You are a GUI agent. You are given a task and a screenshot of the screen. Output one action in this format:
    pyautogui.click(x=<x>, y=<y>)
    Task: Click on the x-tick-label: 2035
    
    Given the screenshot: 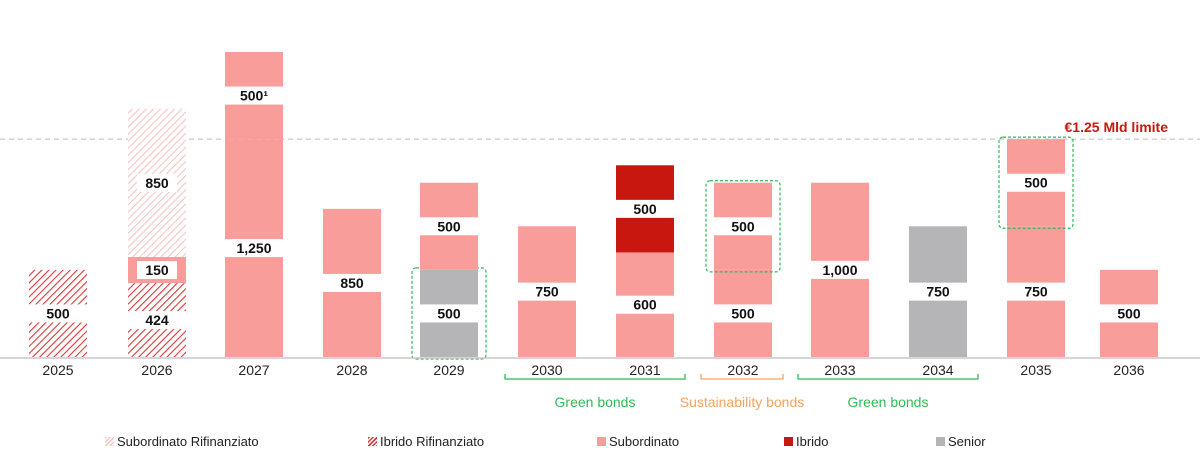 What is the action you would take?
    pyautogui.click(x=1035, y=370)
    